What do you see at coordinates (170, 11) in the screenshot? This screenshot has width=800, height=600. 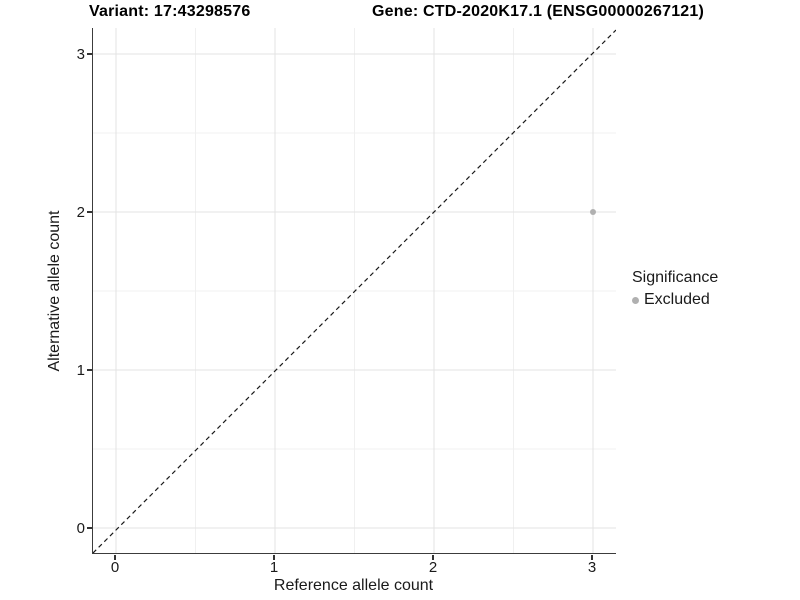 I see `variant-title: Variant: 17:43298576` at bounding box center [170, 11].